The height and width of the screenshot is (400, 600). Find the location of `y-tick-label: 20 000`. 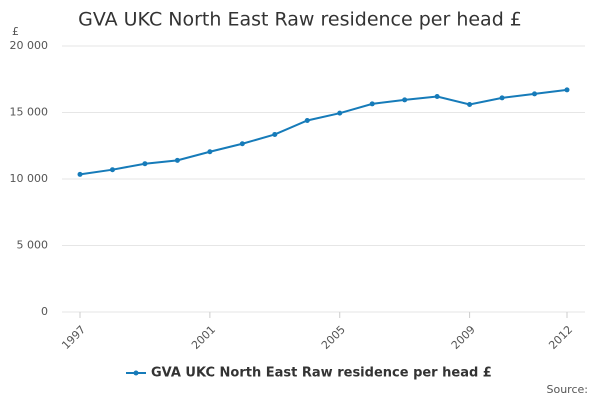

y-tick-label: 20 000 is located at coordinates (29, 45).